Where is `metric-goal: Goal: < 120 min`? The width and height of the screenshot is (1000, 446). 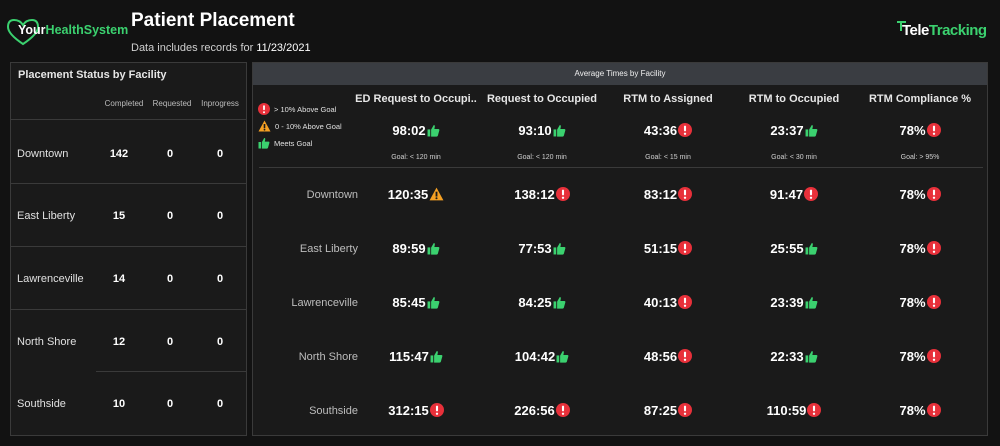
metric-goal: Goal: < 120 min is located at coordinates (542, 157).